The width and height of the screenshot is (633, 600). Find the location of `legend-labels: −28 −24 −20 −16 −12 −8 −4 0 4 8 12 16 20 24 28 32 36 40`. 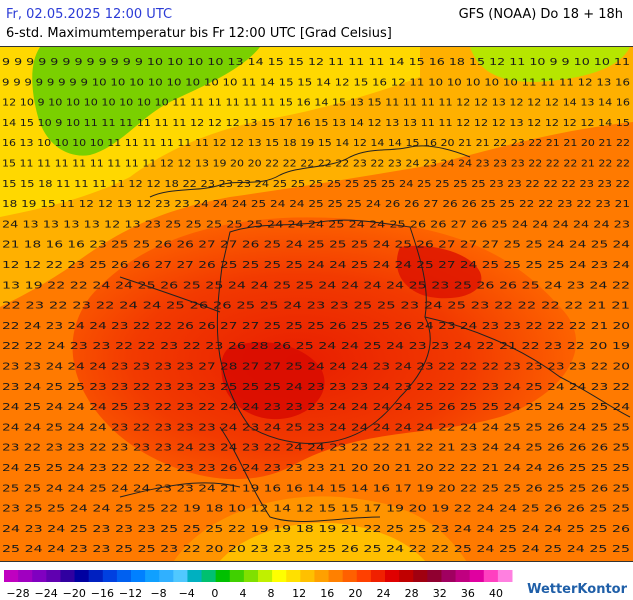

legend-labels: −28 −24 −20 −16 −12 −8 −4 0 4 8 12 16 20 24 28 32 36 40 is located at coordinates (254, 593).